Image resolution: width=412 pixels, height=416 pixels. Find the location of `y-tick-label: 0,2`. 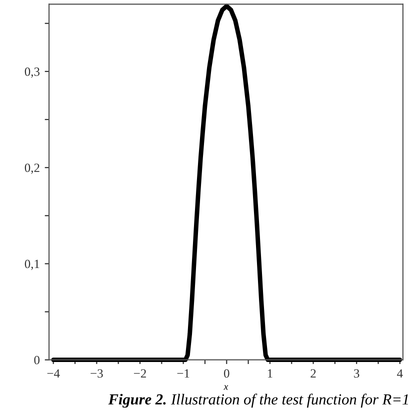

y-tick-label: 0,2 is located at coordinates (32, 169).